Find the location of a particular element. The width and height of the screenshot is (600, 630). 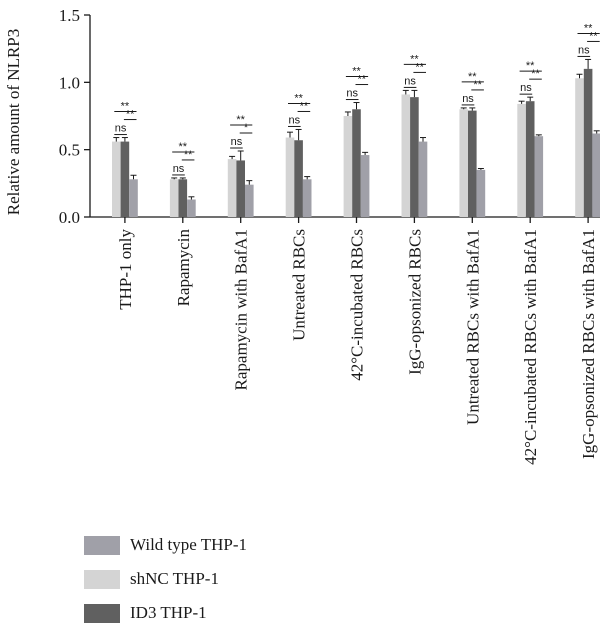

legend: Wild type THP-1 shNC THP-1 ID3 THP-1 is located at coordinates (165, 579).